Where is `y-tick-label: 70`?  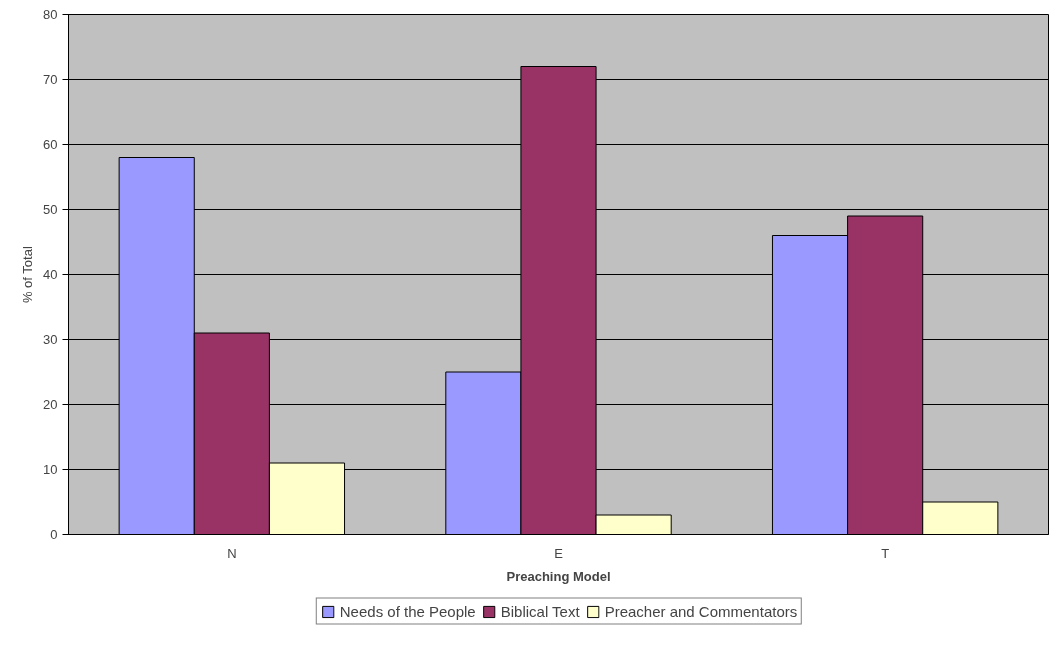 y-tick-label: 70 is located at coordinates (50, 79).